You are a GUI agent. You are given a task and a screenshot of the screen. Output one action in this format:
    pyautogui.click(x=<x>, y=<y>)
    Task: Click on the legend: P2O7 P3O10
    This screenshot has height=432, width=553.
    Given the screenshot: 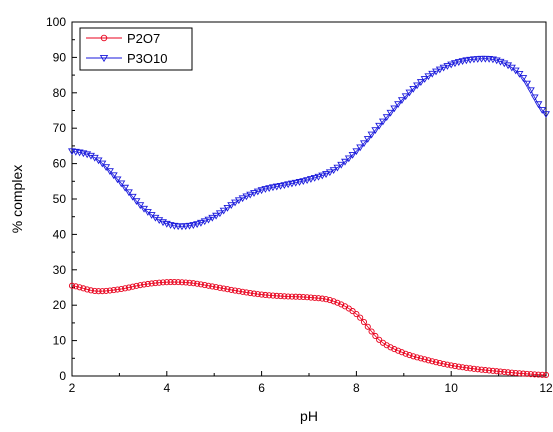 What is the action you would take?
    pyautogui.click(x=136, y=49)
    